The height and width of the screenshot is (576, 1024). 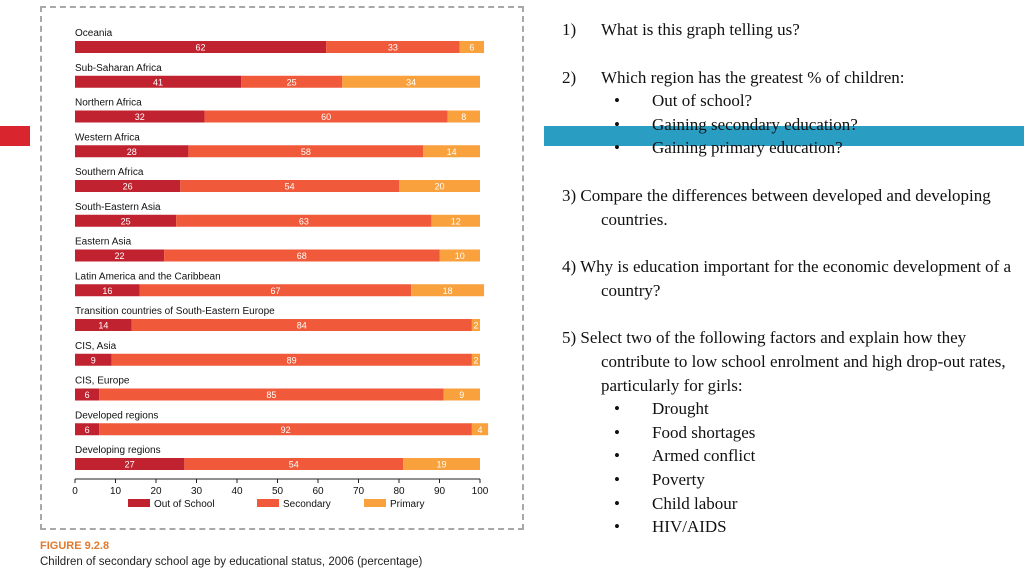 What do you see at coordinates (118, 207) in the screenshot?
I see `category-label: South-Eastern Asia` at bounding box center [118, 207].